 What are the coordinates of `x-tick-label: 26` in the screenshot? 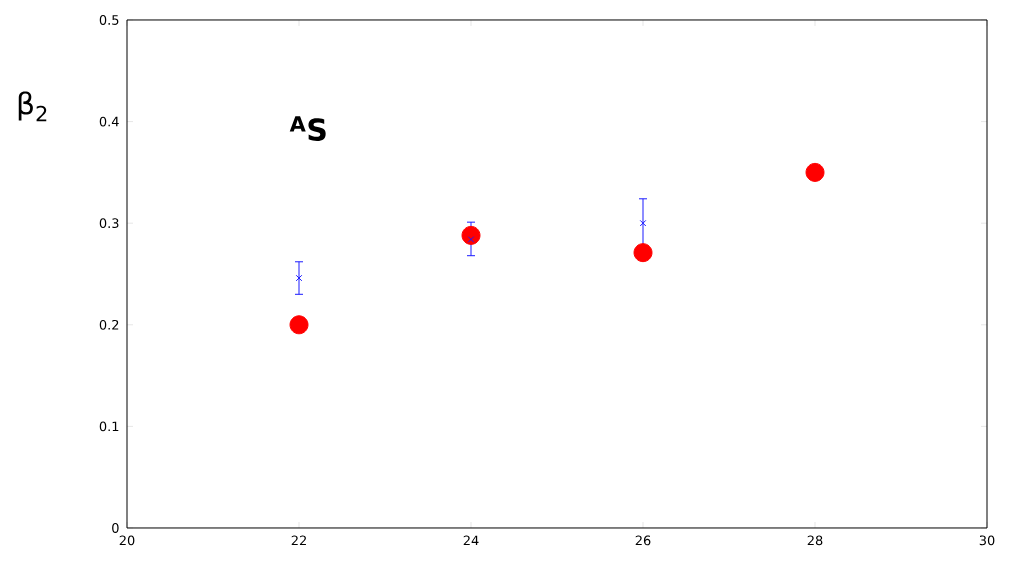 It's located at (643, 540).